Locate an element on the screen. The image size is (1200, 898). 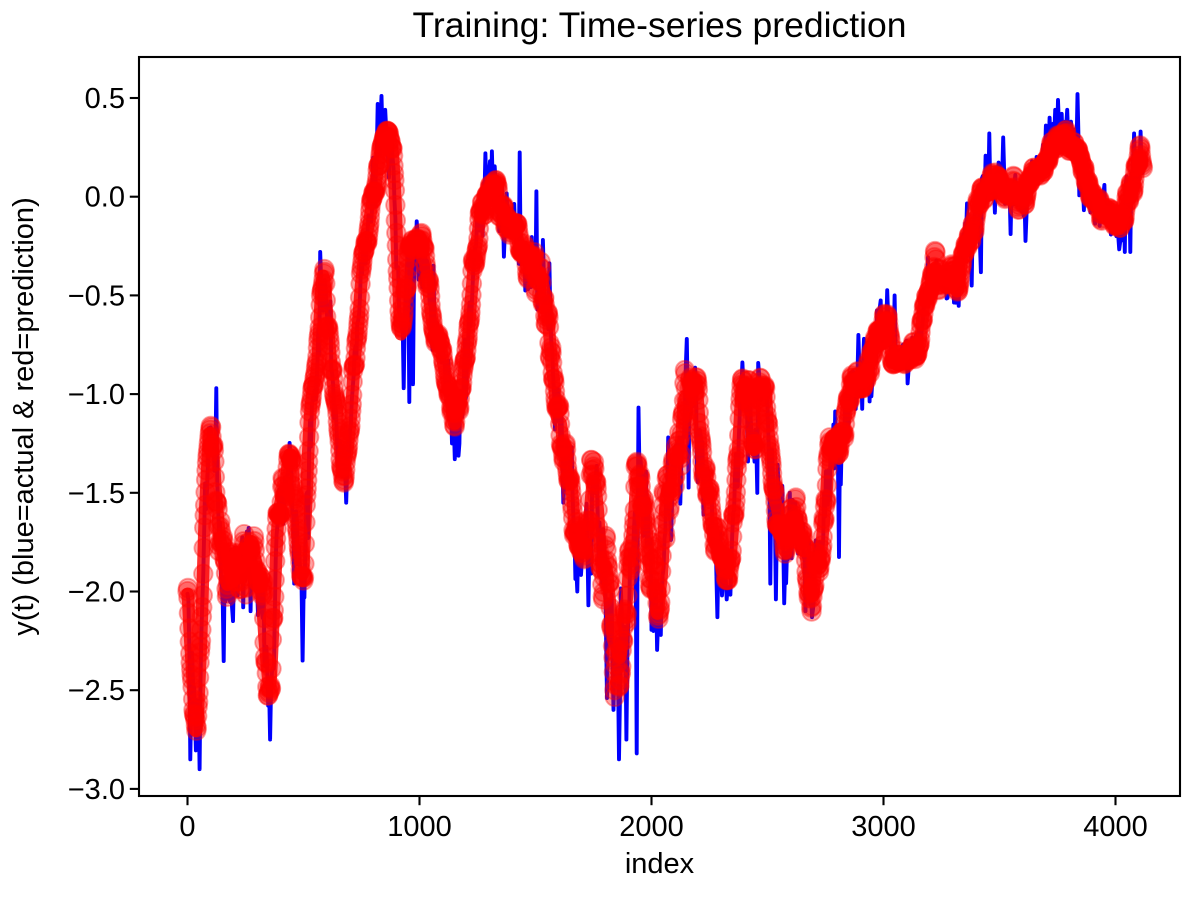
svg-text: −2.5 is located at coordinates (96, 691).